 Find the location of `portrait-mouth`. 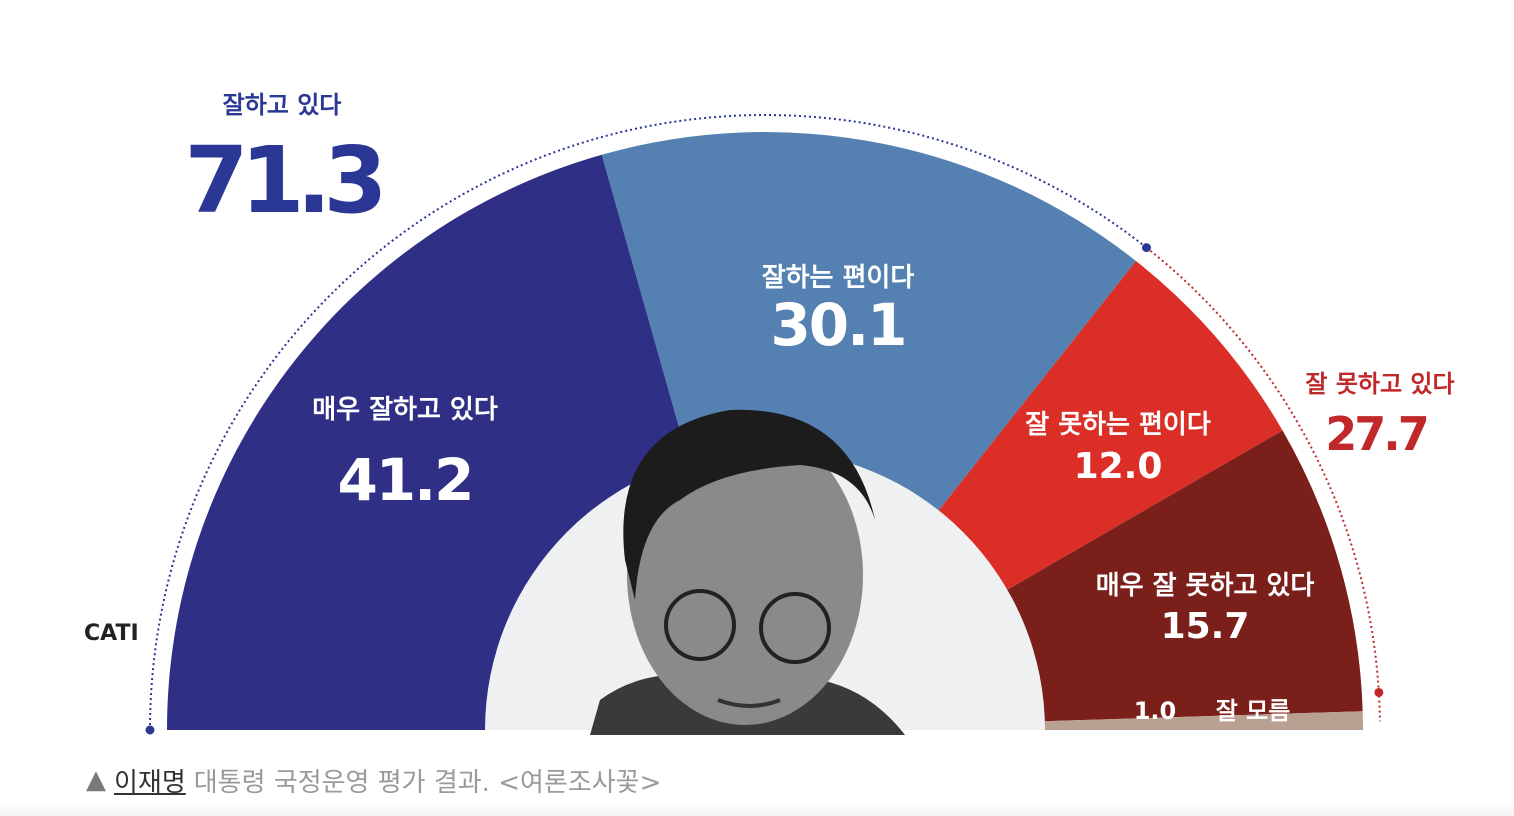

portrait-mouth is located at coordinates (749, 703).